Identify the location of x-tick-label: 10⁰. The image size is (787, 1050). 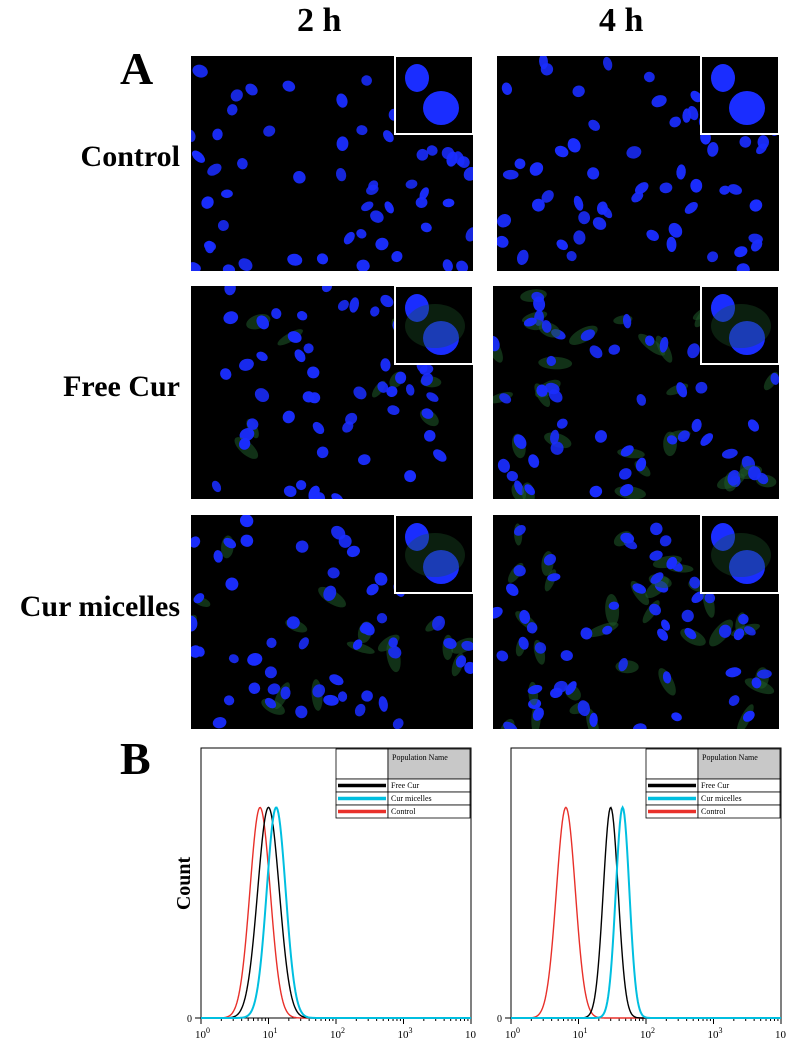
(202, 1033).